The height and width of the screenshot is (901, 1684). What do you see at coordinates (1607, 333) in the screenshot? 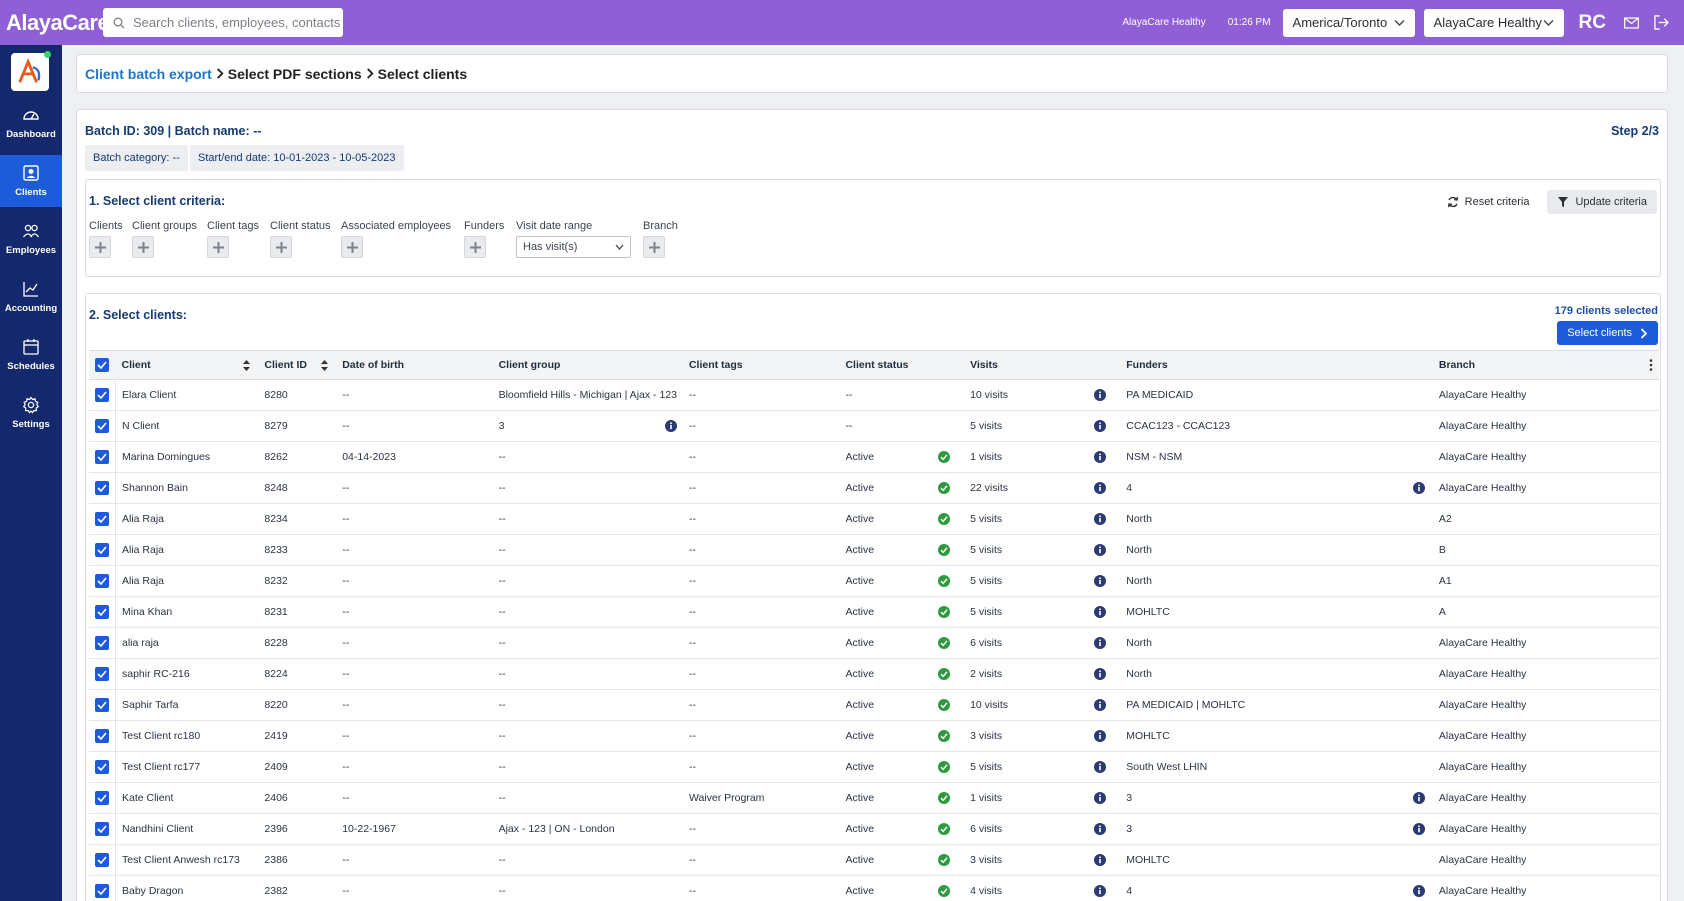
I see `select-clients-button: Select clients` at bounding box center [1607, 333].